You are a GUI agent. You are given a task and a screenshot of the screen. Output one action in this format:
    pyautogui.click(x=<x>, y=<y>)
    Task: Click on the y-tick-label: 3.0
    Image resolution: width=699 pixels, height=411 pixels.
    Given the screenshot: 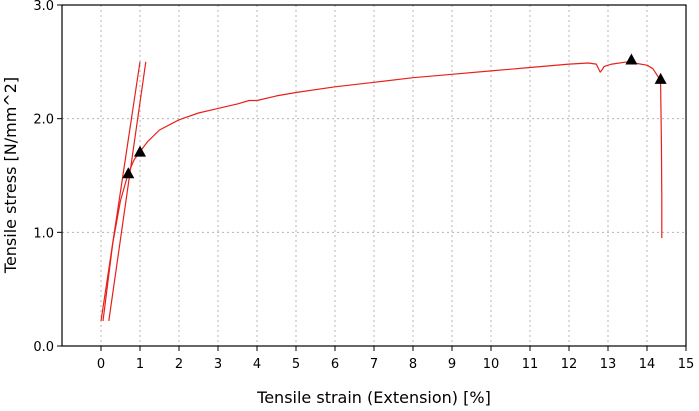 What is the action you would take?
    pyautogui.click(x=43, y=7)
    